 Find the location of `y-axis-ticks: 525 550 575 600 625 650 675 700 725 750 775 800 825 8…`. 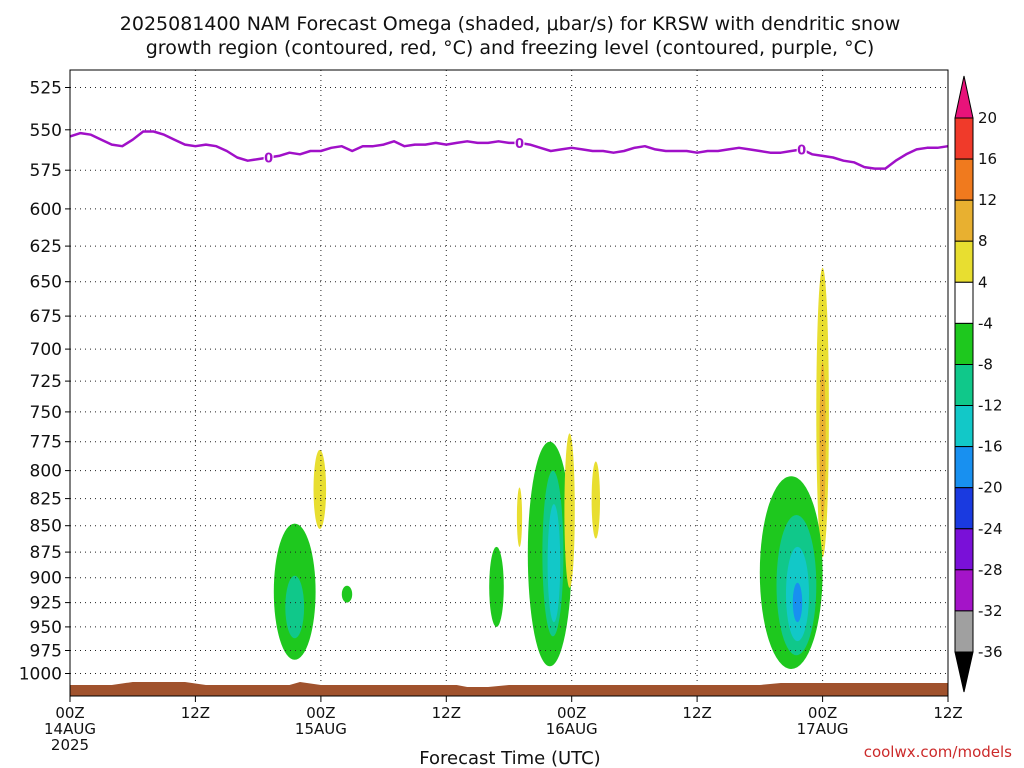

y-axis-ticks: 525 550 575 600 625 650 675 700 725 750 775 800 825 8… is located at coordinates (44, 382).